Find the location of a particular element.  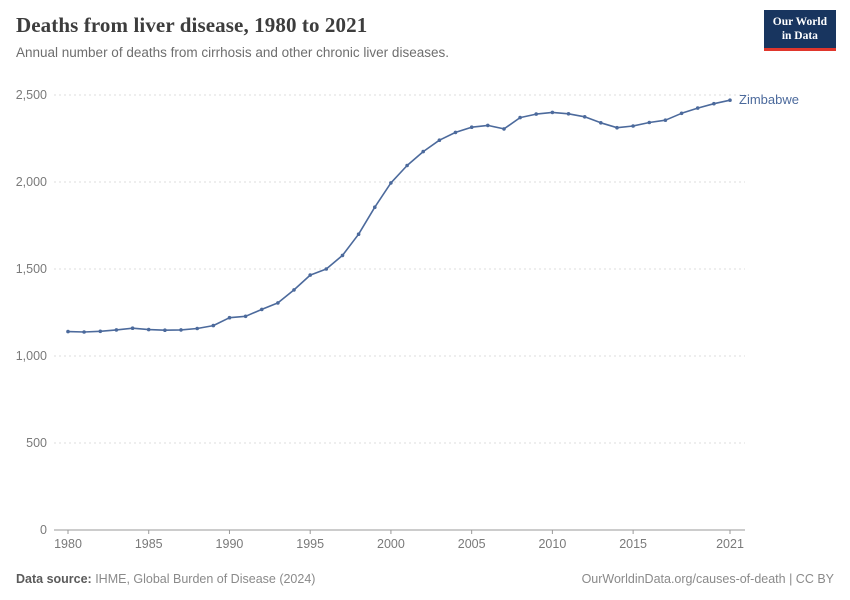

y-tick-label: 1,500 is located at coordinates (31, 269).